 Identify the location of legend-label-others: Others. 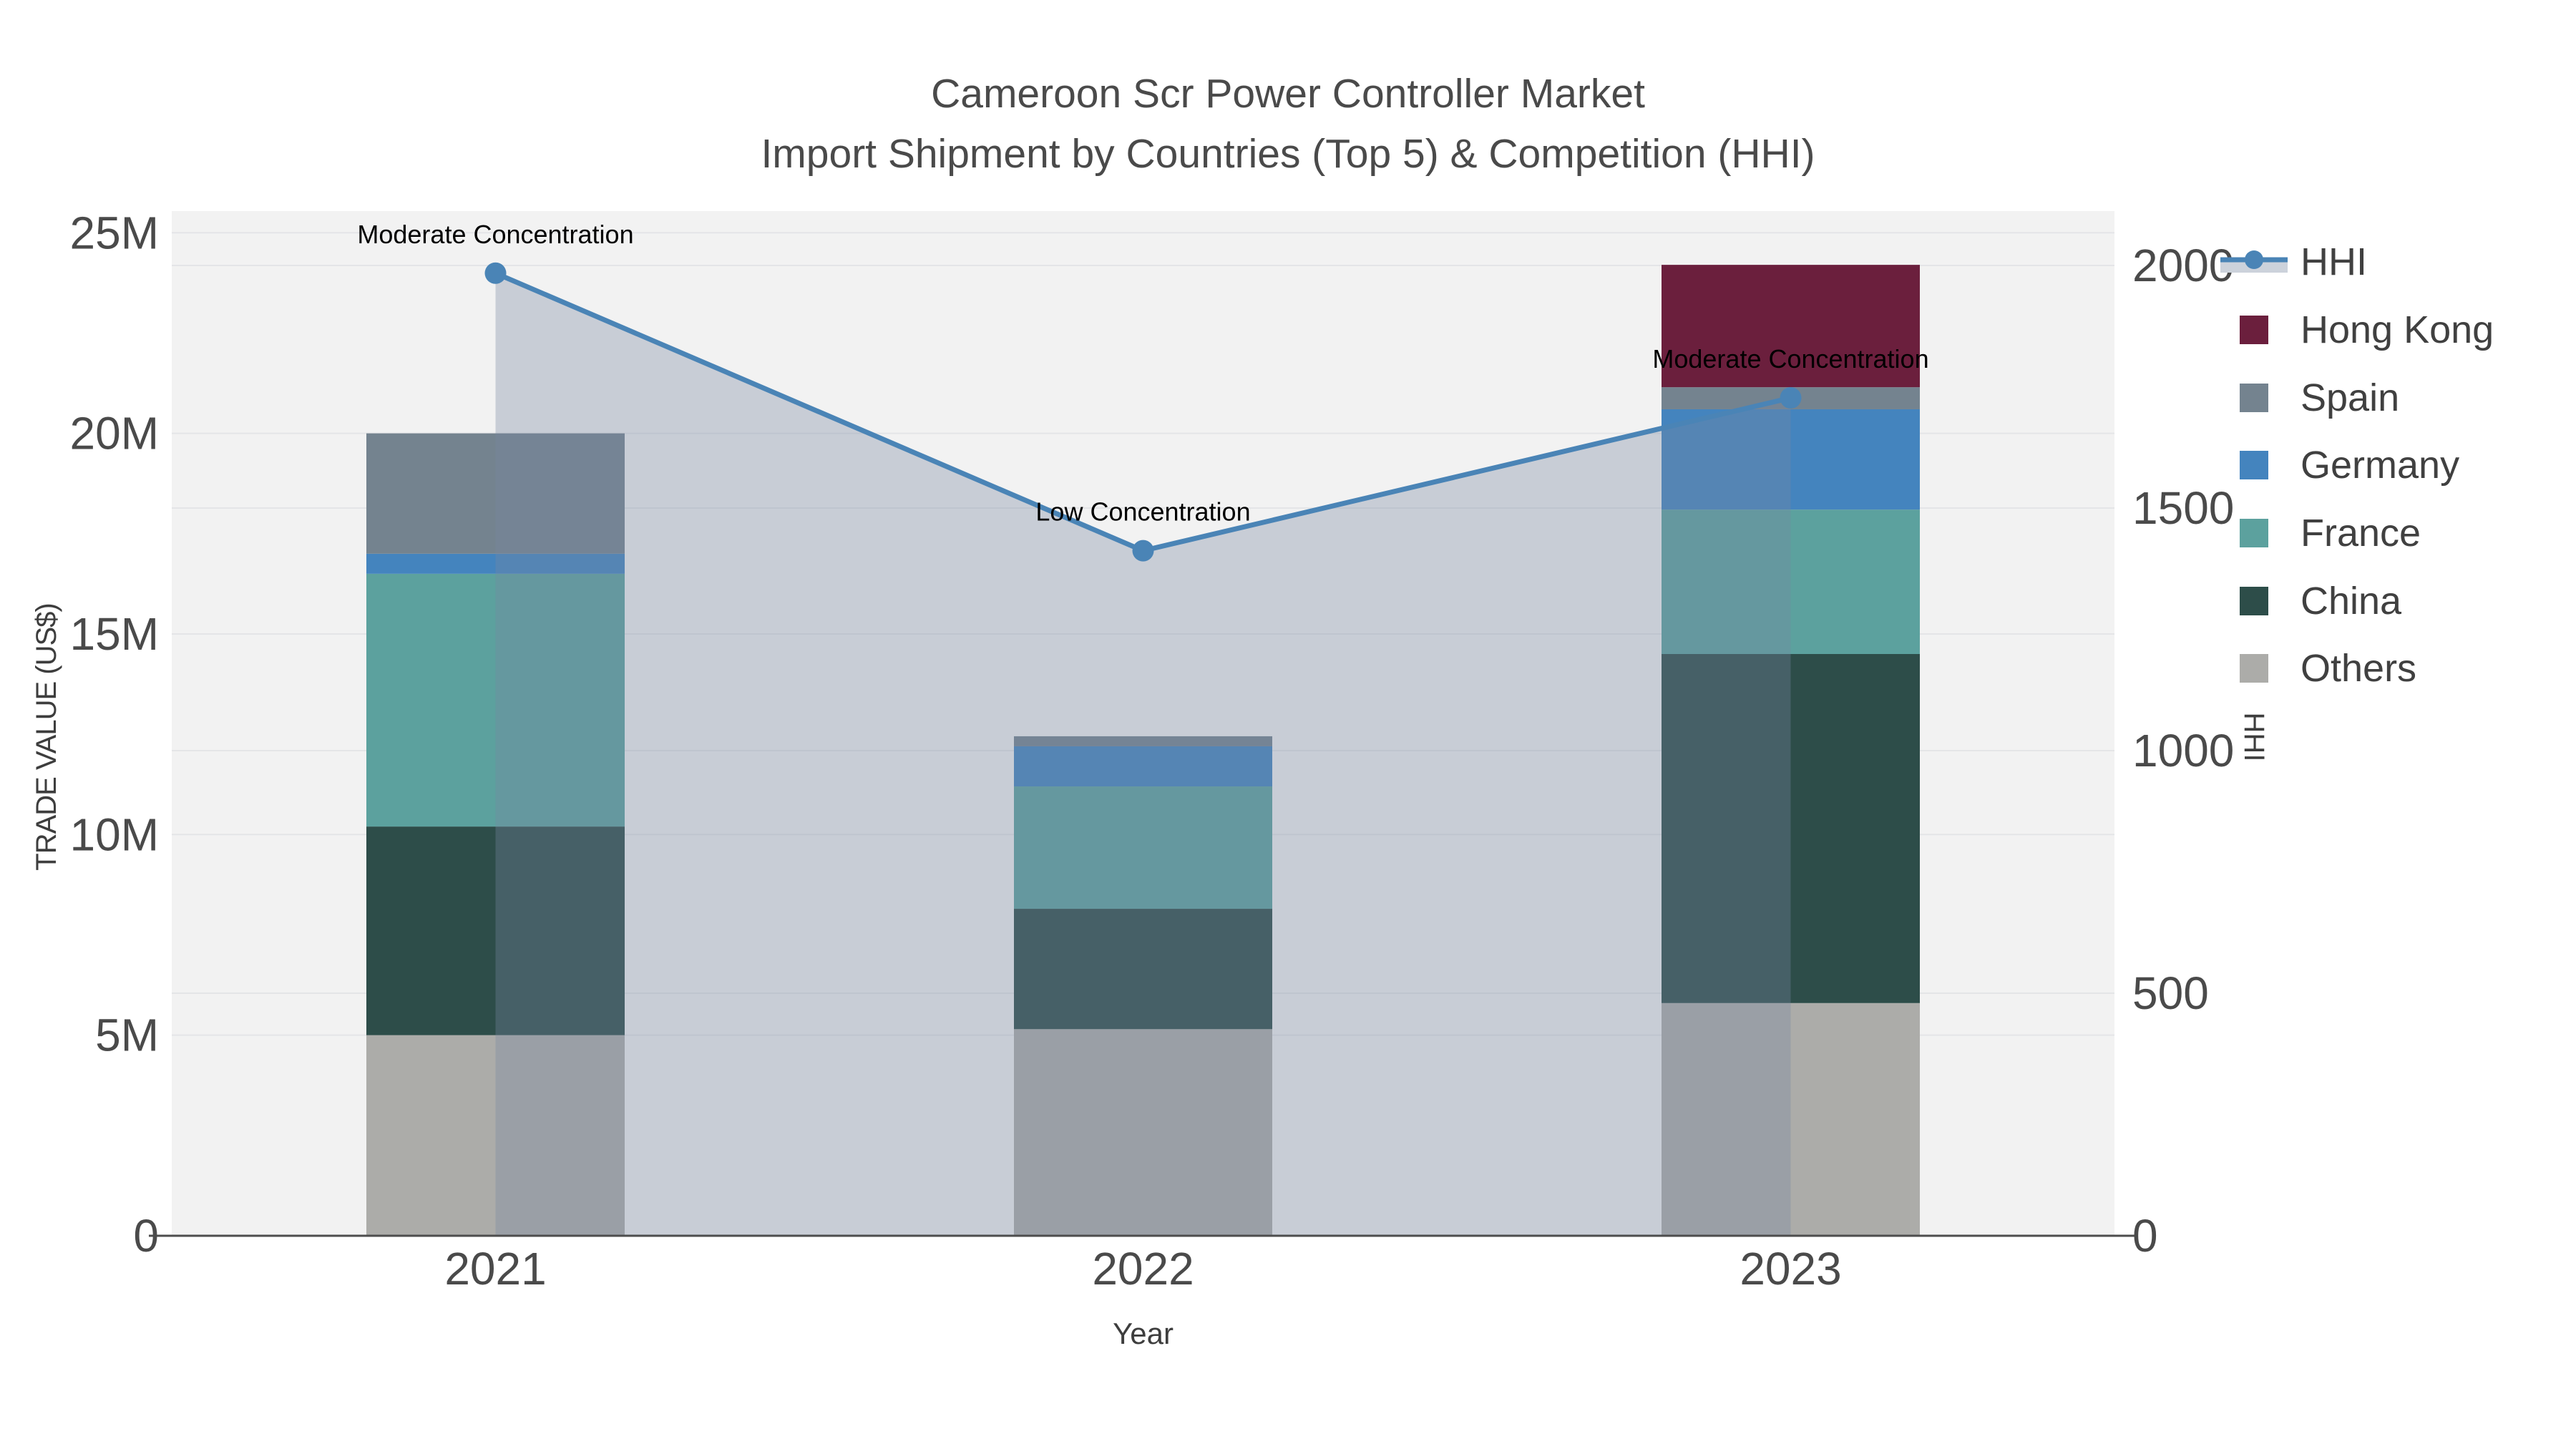
(2358, 668).